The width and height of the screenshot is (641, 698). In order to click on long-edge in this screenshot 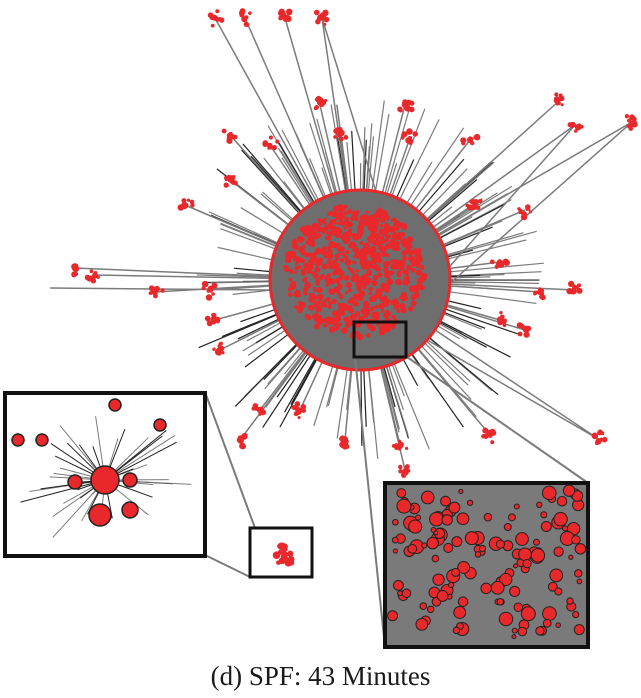, I will do `click(505, 385)`.